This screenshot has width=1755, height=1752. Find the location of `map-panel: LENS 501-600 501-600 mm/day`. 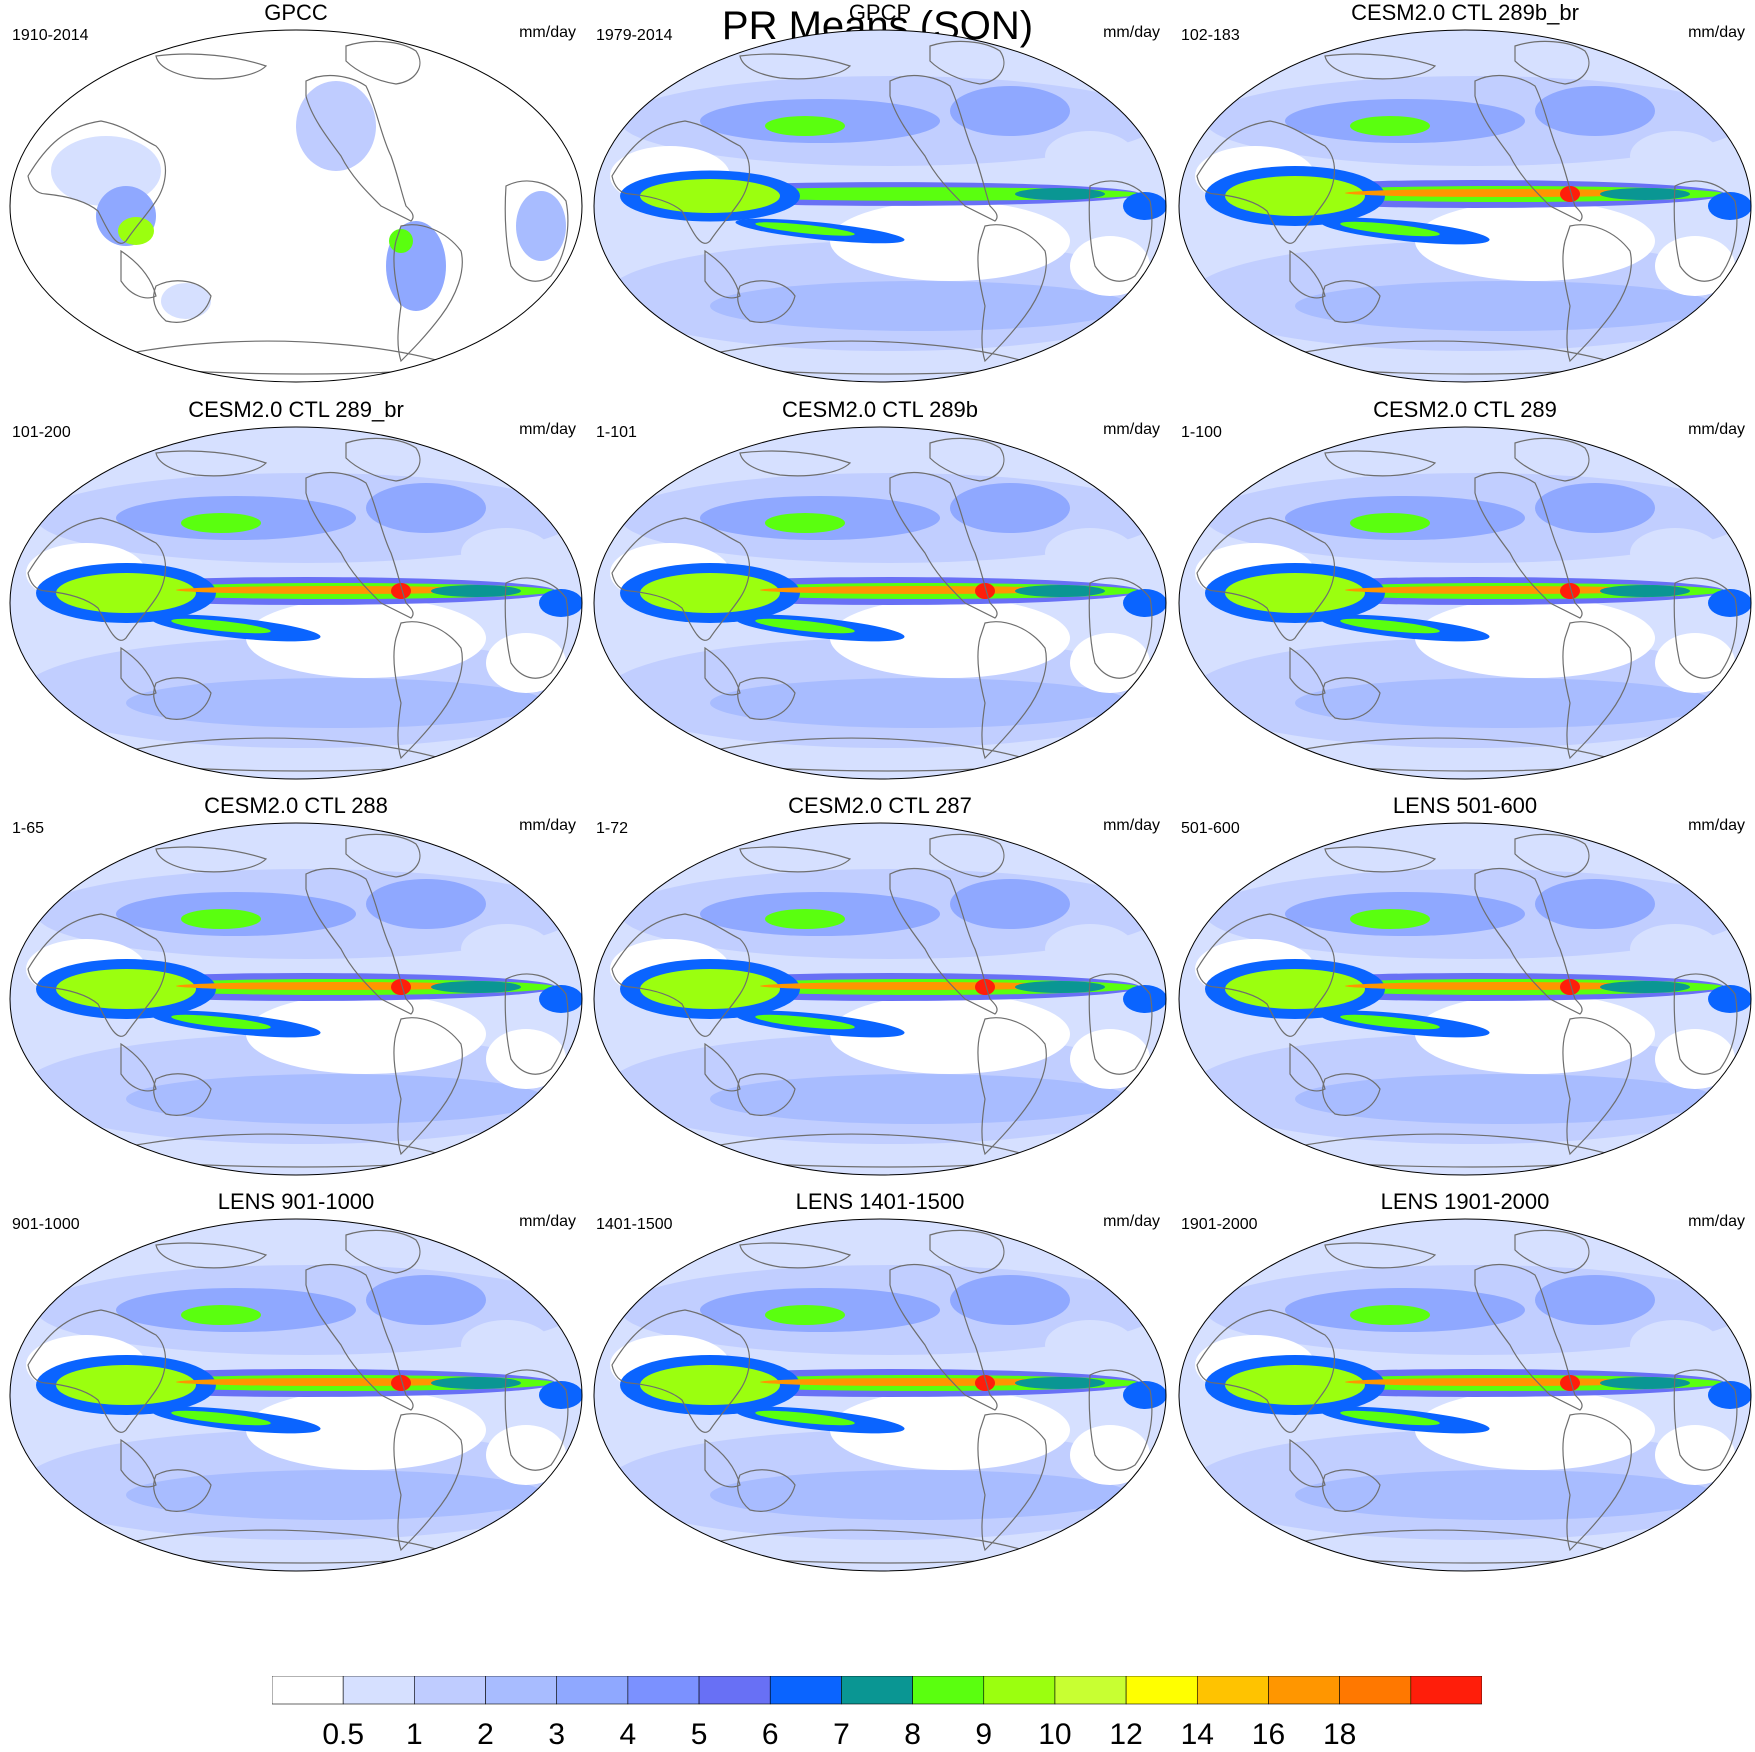

map-panel: LENS 501-600 501-600 mm/day is located at coordinates (1465, 990).